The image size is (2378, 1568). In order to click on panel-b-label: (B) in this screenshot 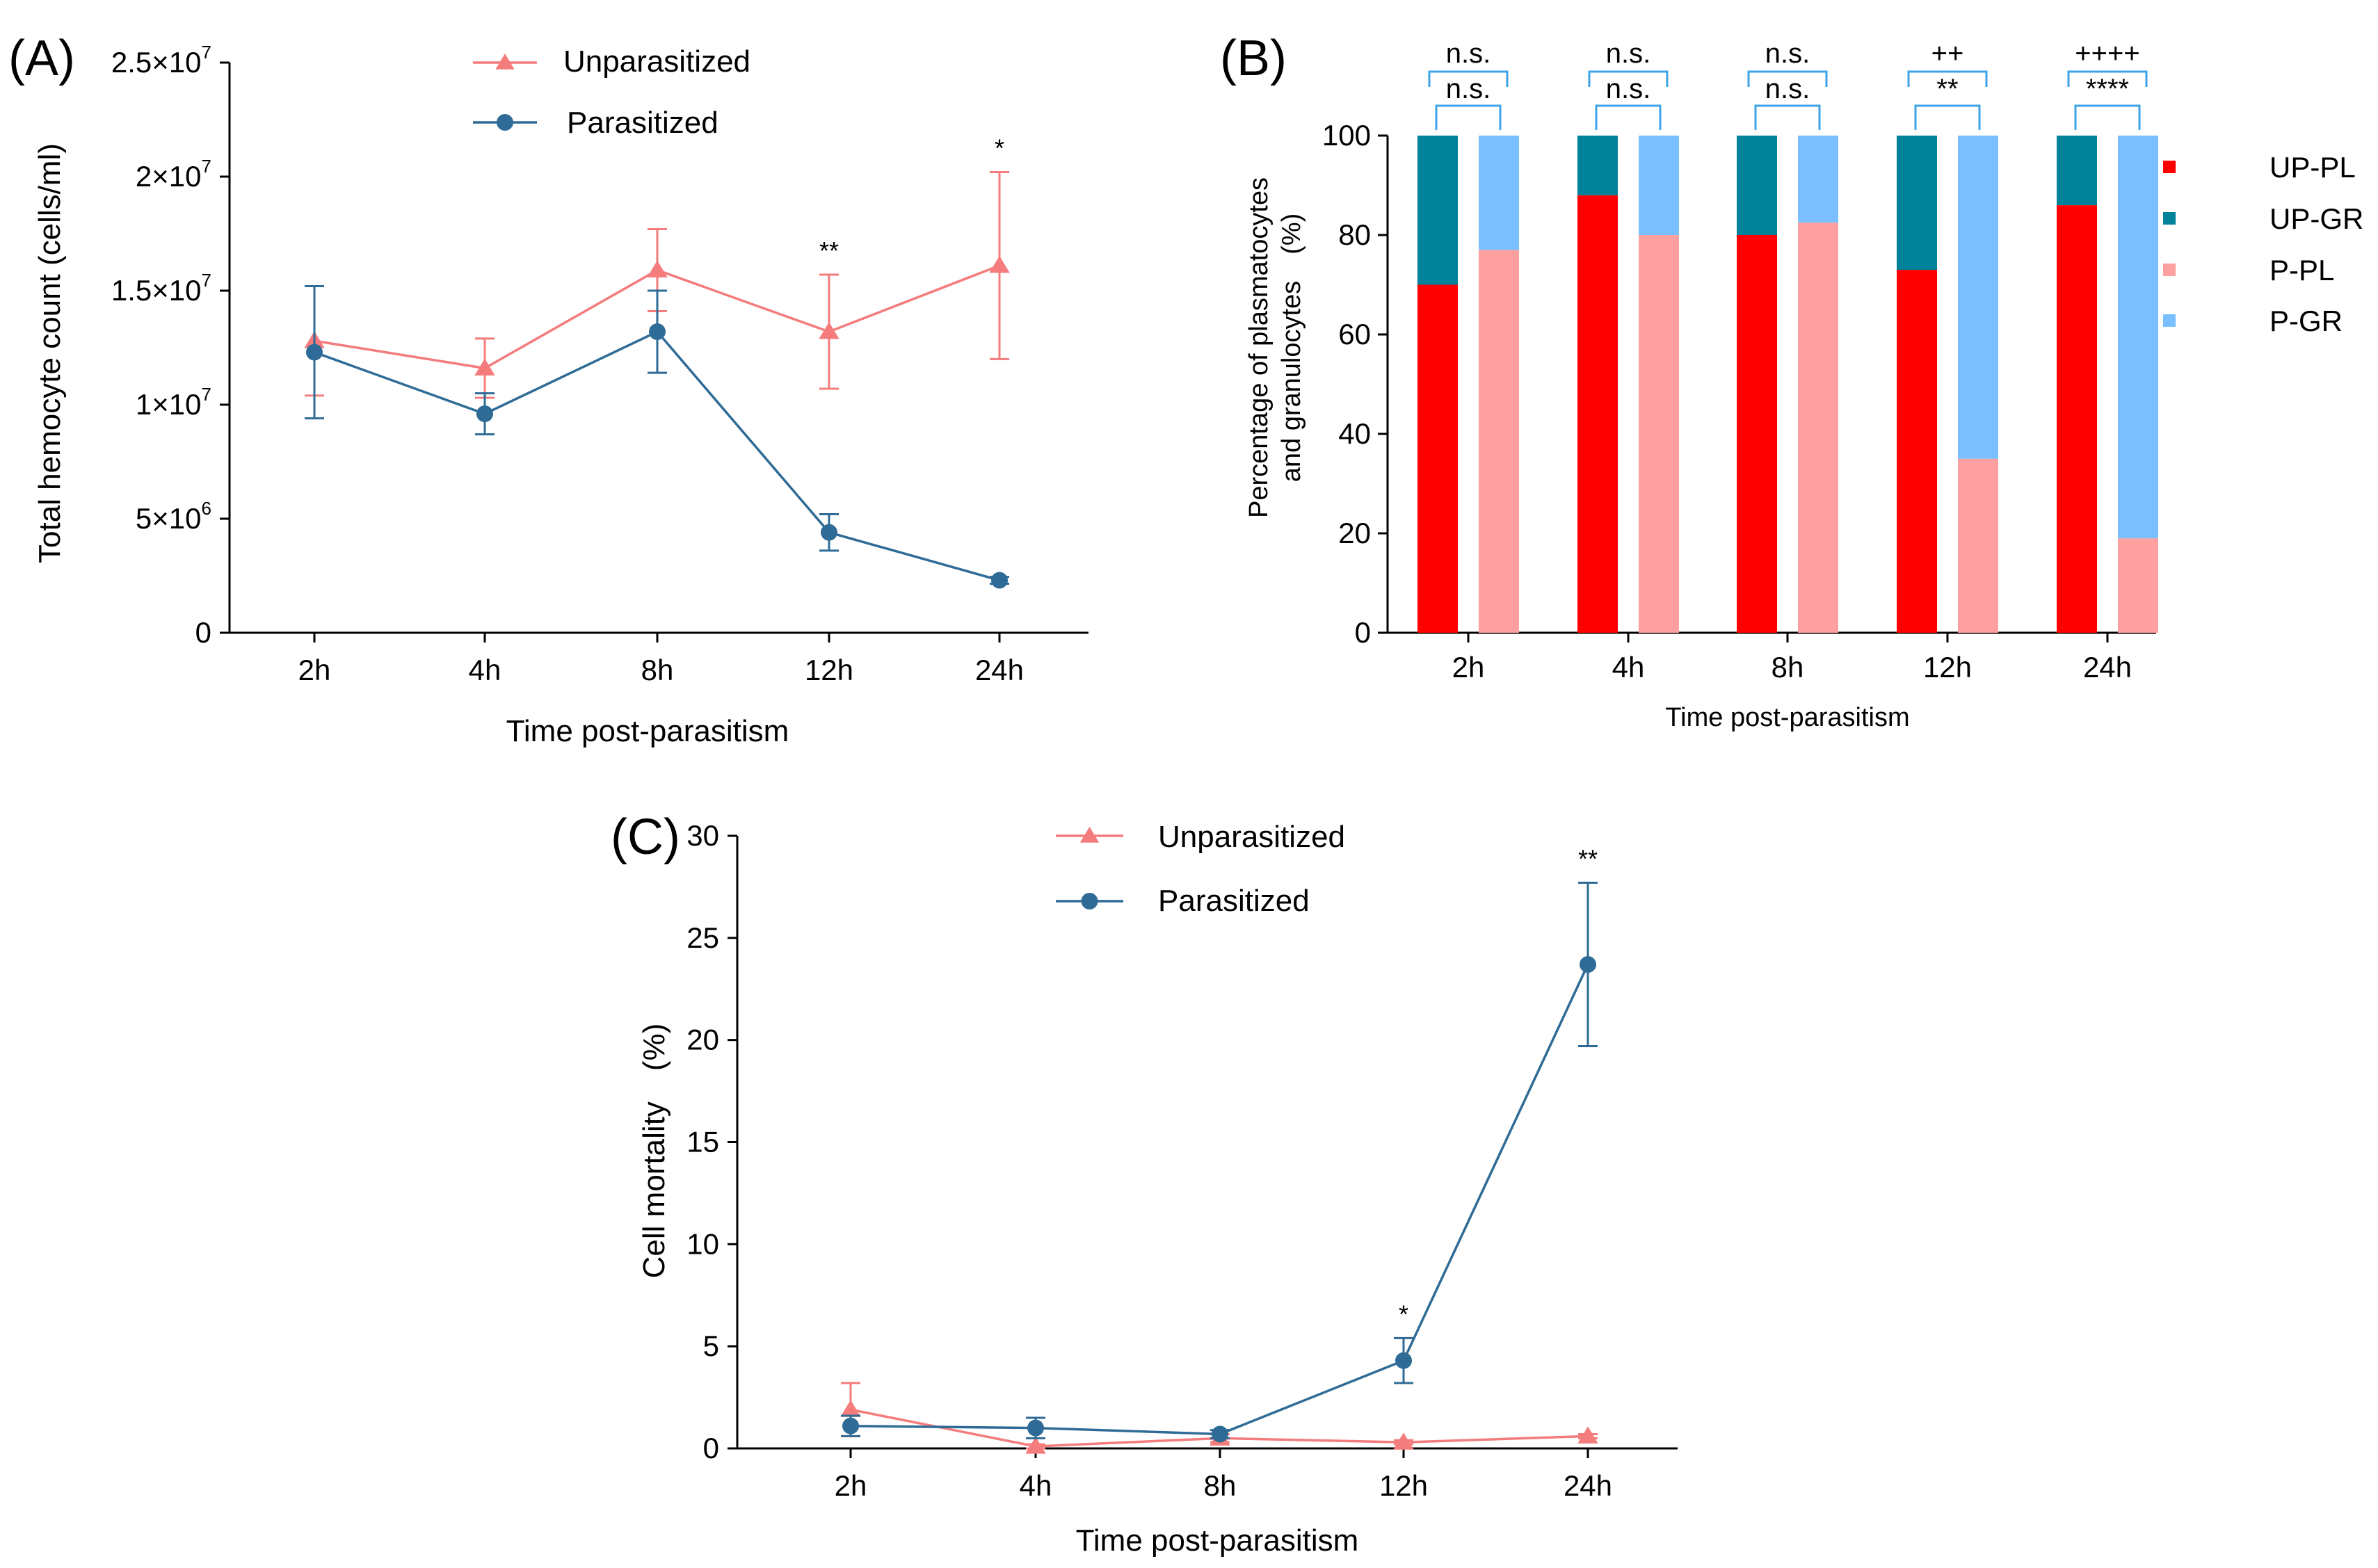, I will do `click(1253, 59)`.